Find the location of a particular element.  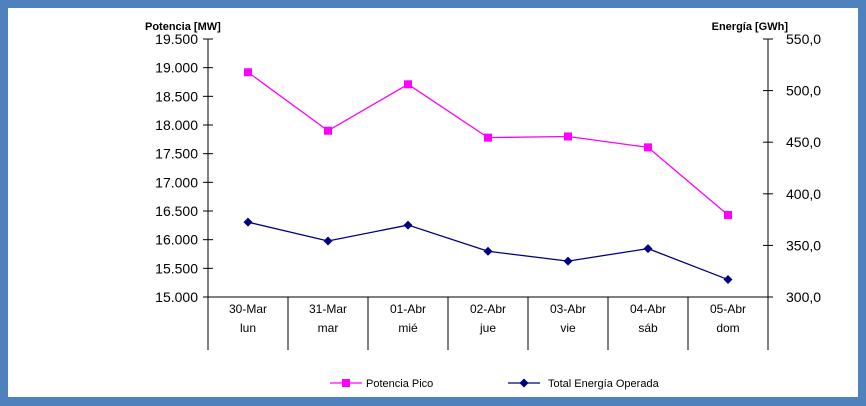

left-axis-tick-label: 15.000 is located at coordinates (176, 297).